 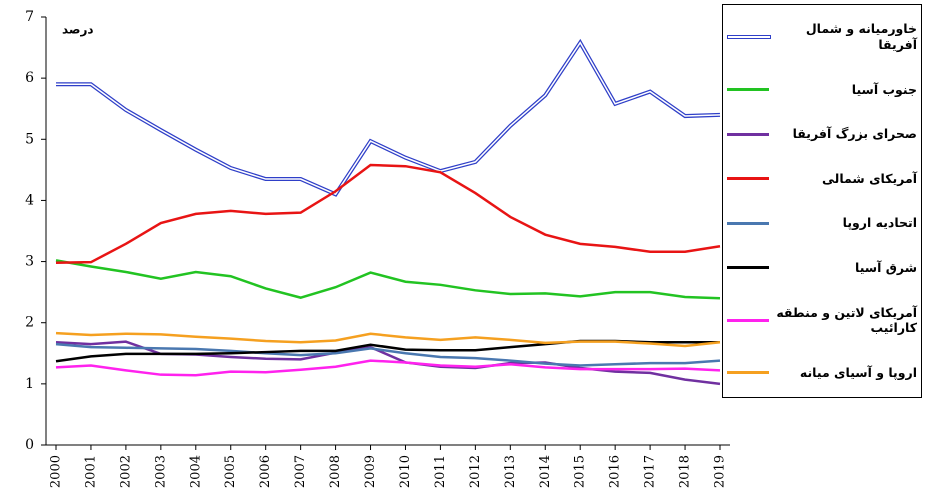 I want to click on legend-label: خاورمیانه و شمال آفریقا, so click(x=861, y=37).